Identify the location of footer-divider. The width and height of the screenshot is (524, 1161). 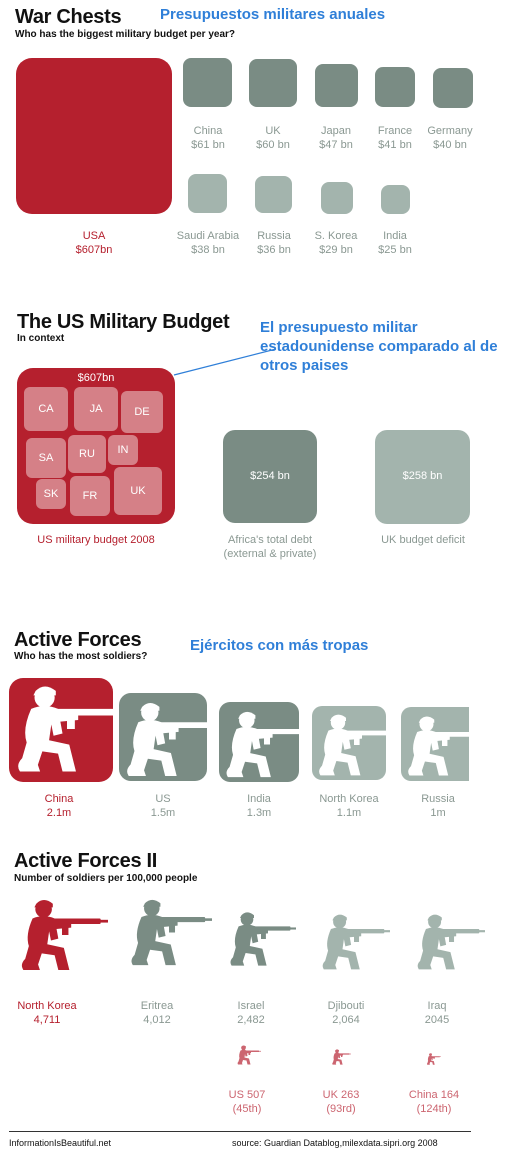
(240, 1131).